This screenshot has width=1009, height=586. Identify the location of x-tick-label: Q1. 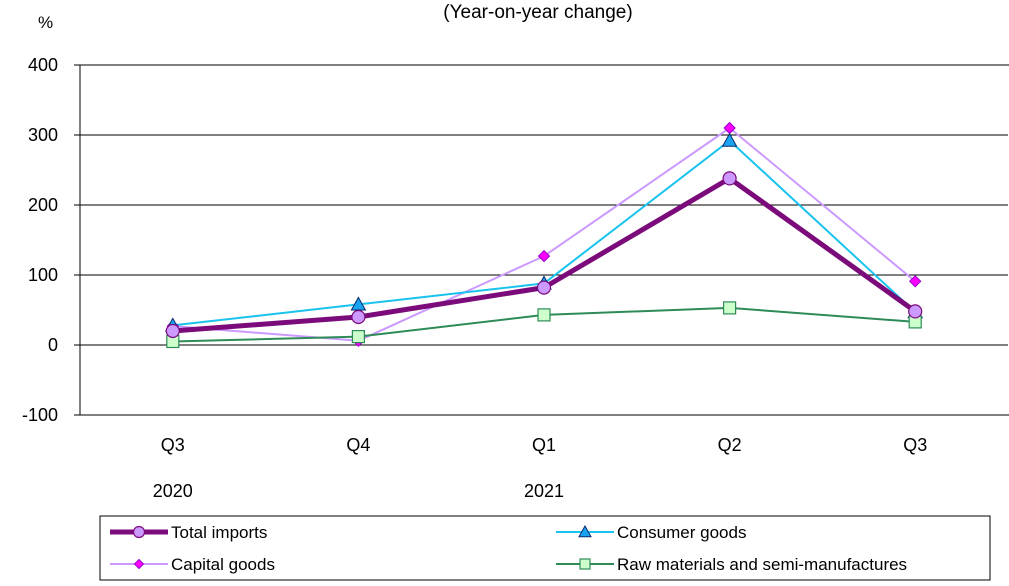
(544, 445).